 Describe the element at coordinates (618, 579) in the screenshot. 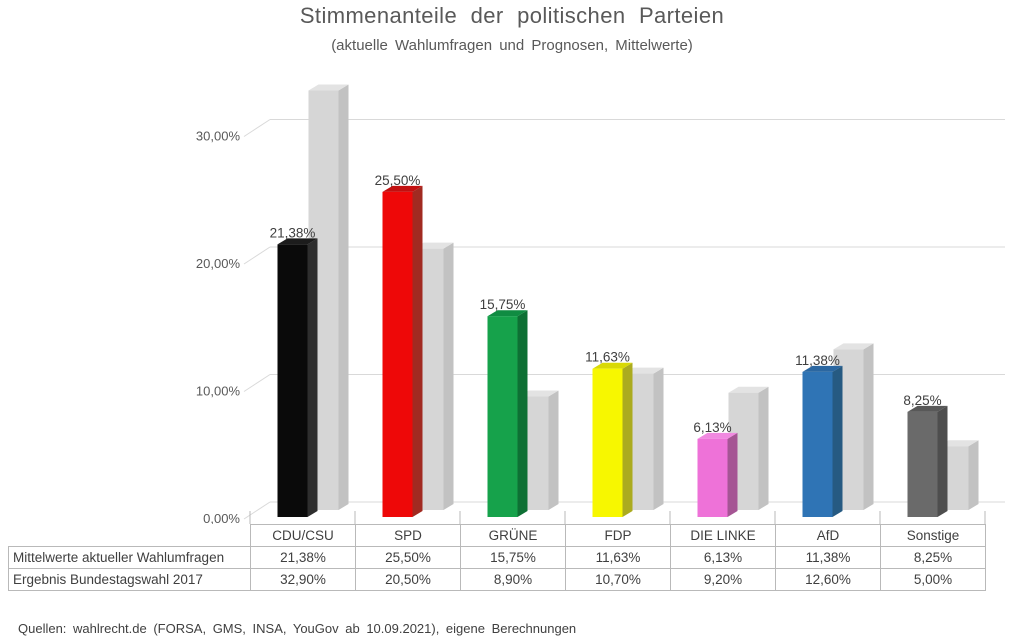

I see `value-cell: 10,70%` at that location.